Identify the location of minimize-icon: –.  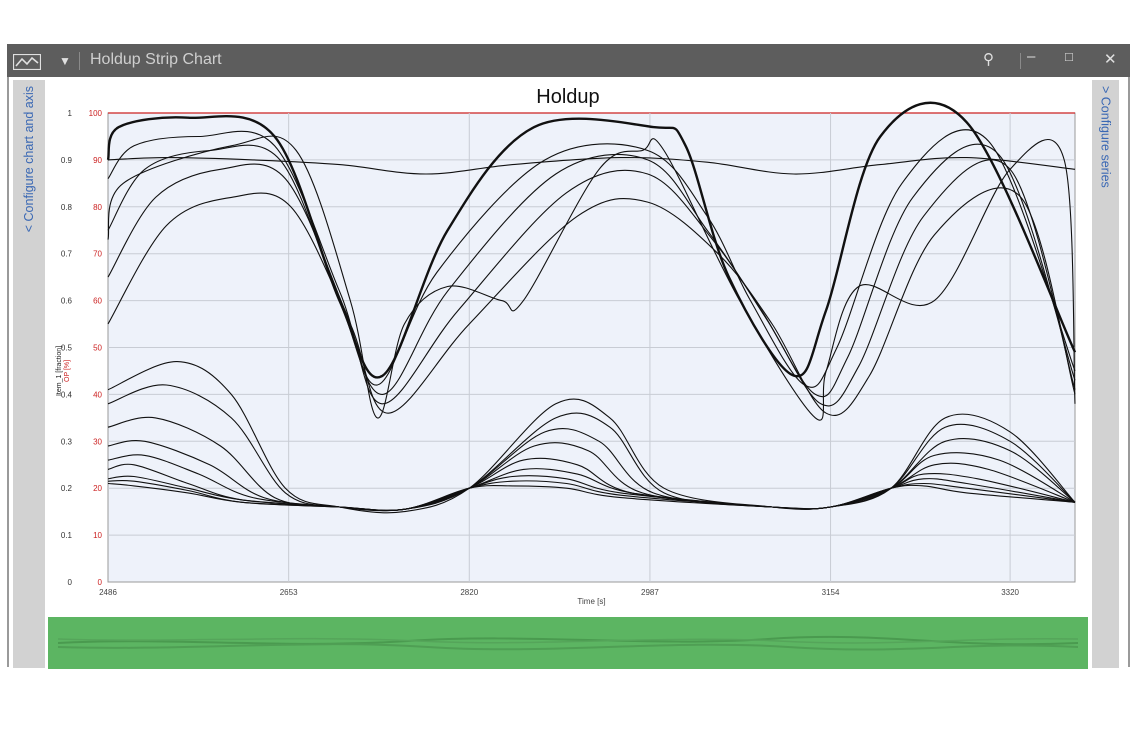
(1031, 56).